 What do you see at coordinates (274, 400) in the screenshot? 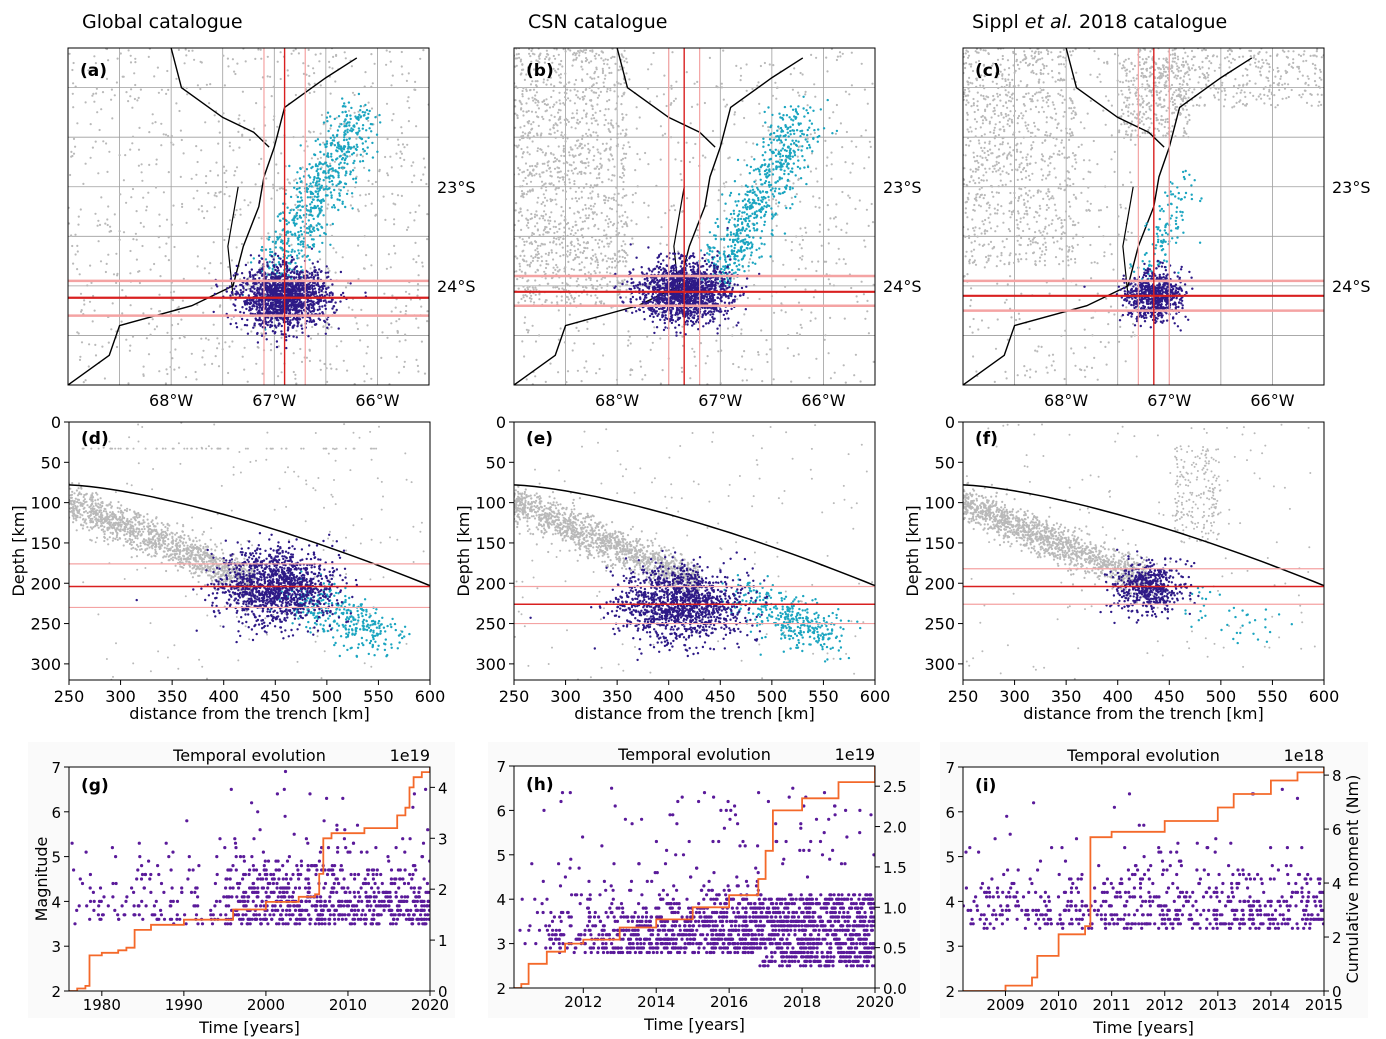
I see `lon-tick-label: 67°W` at bounding box center [274, 400].